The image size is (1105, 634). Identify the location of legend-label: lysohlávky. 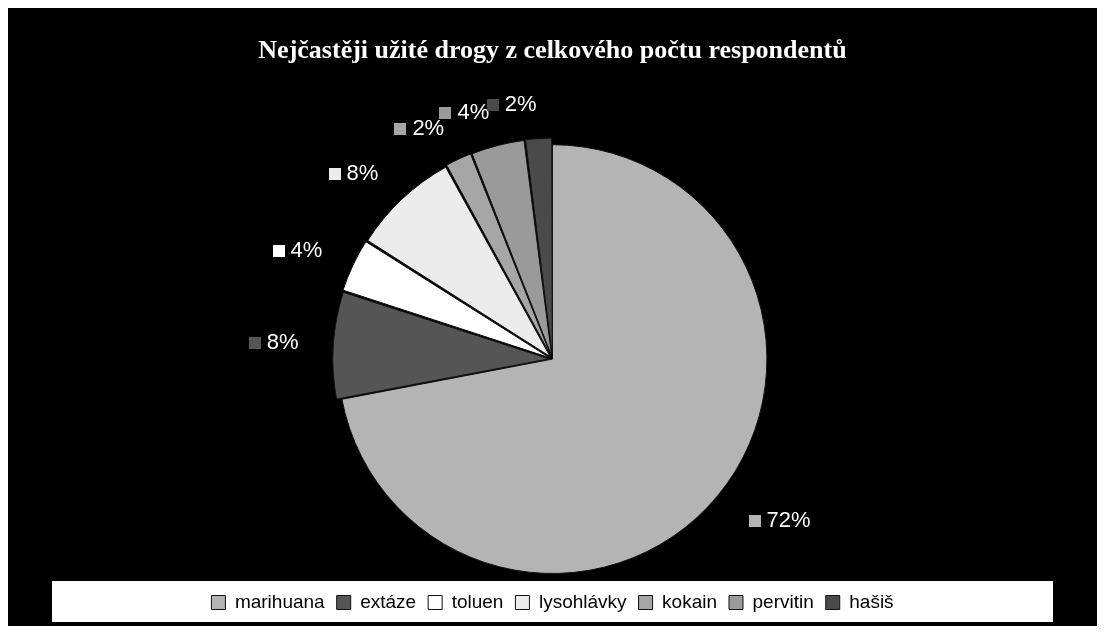
(583, 601).